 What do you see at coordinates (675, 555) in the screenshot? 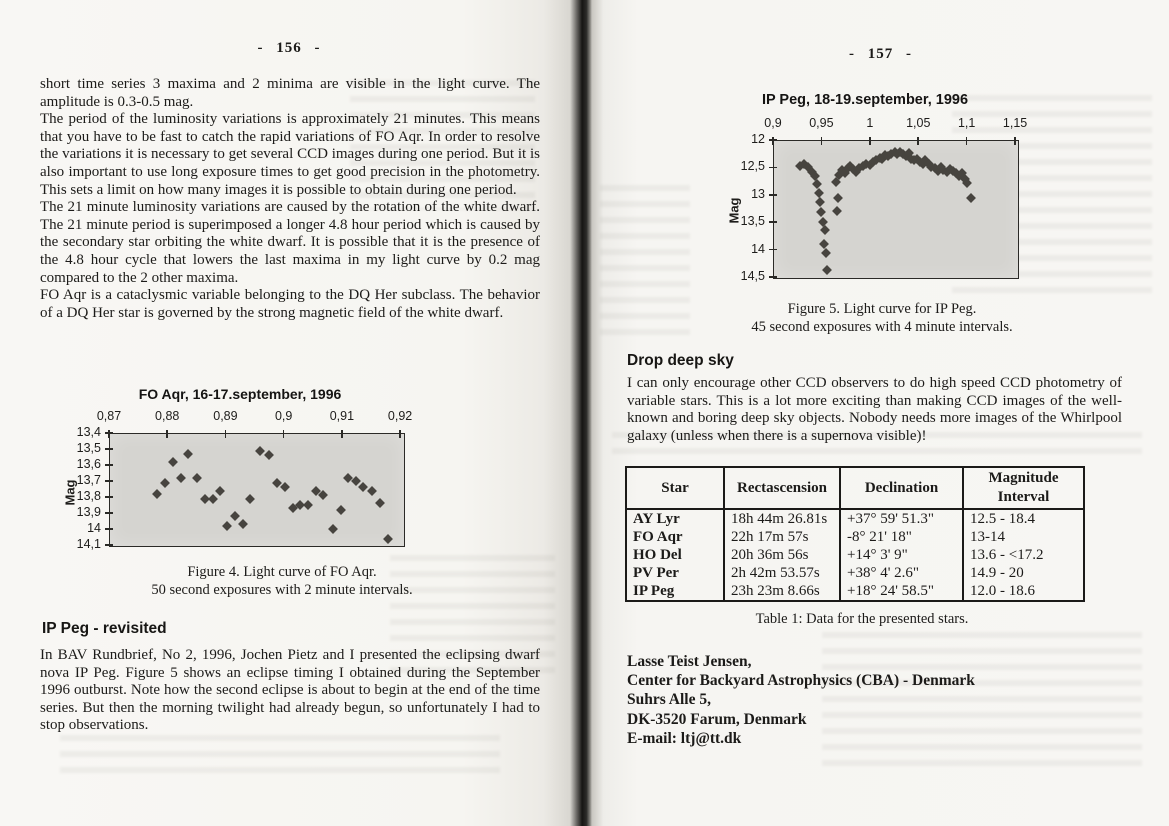
I see `table-cell: HO Del` at bounding box center [675, 555].